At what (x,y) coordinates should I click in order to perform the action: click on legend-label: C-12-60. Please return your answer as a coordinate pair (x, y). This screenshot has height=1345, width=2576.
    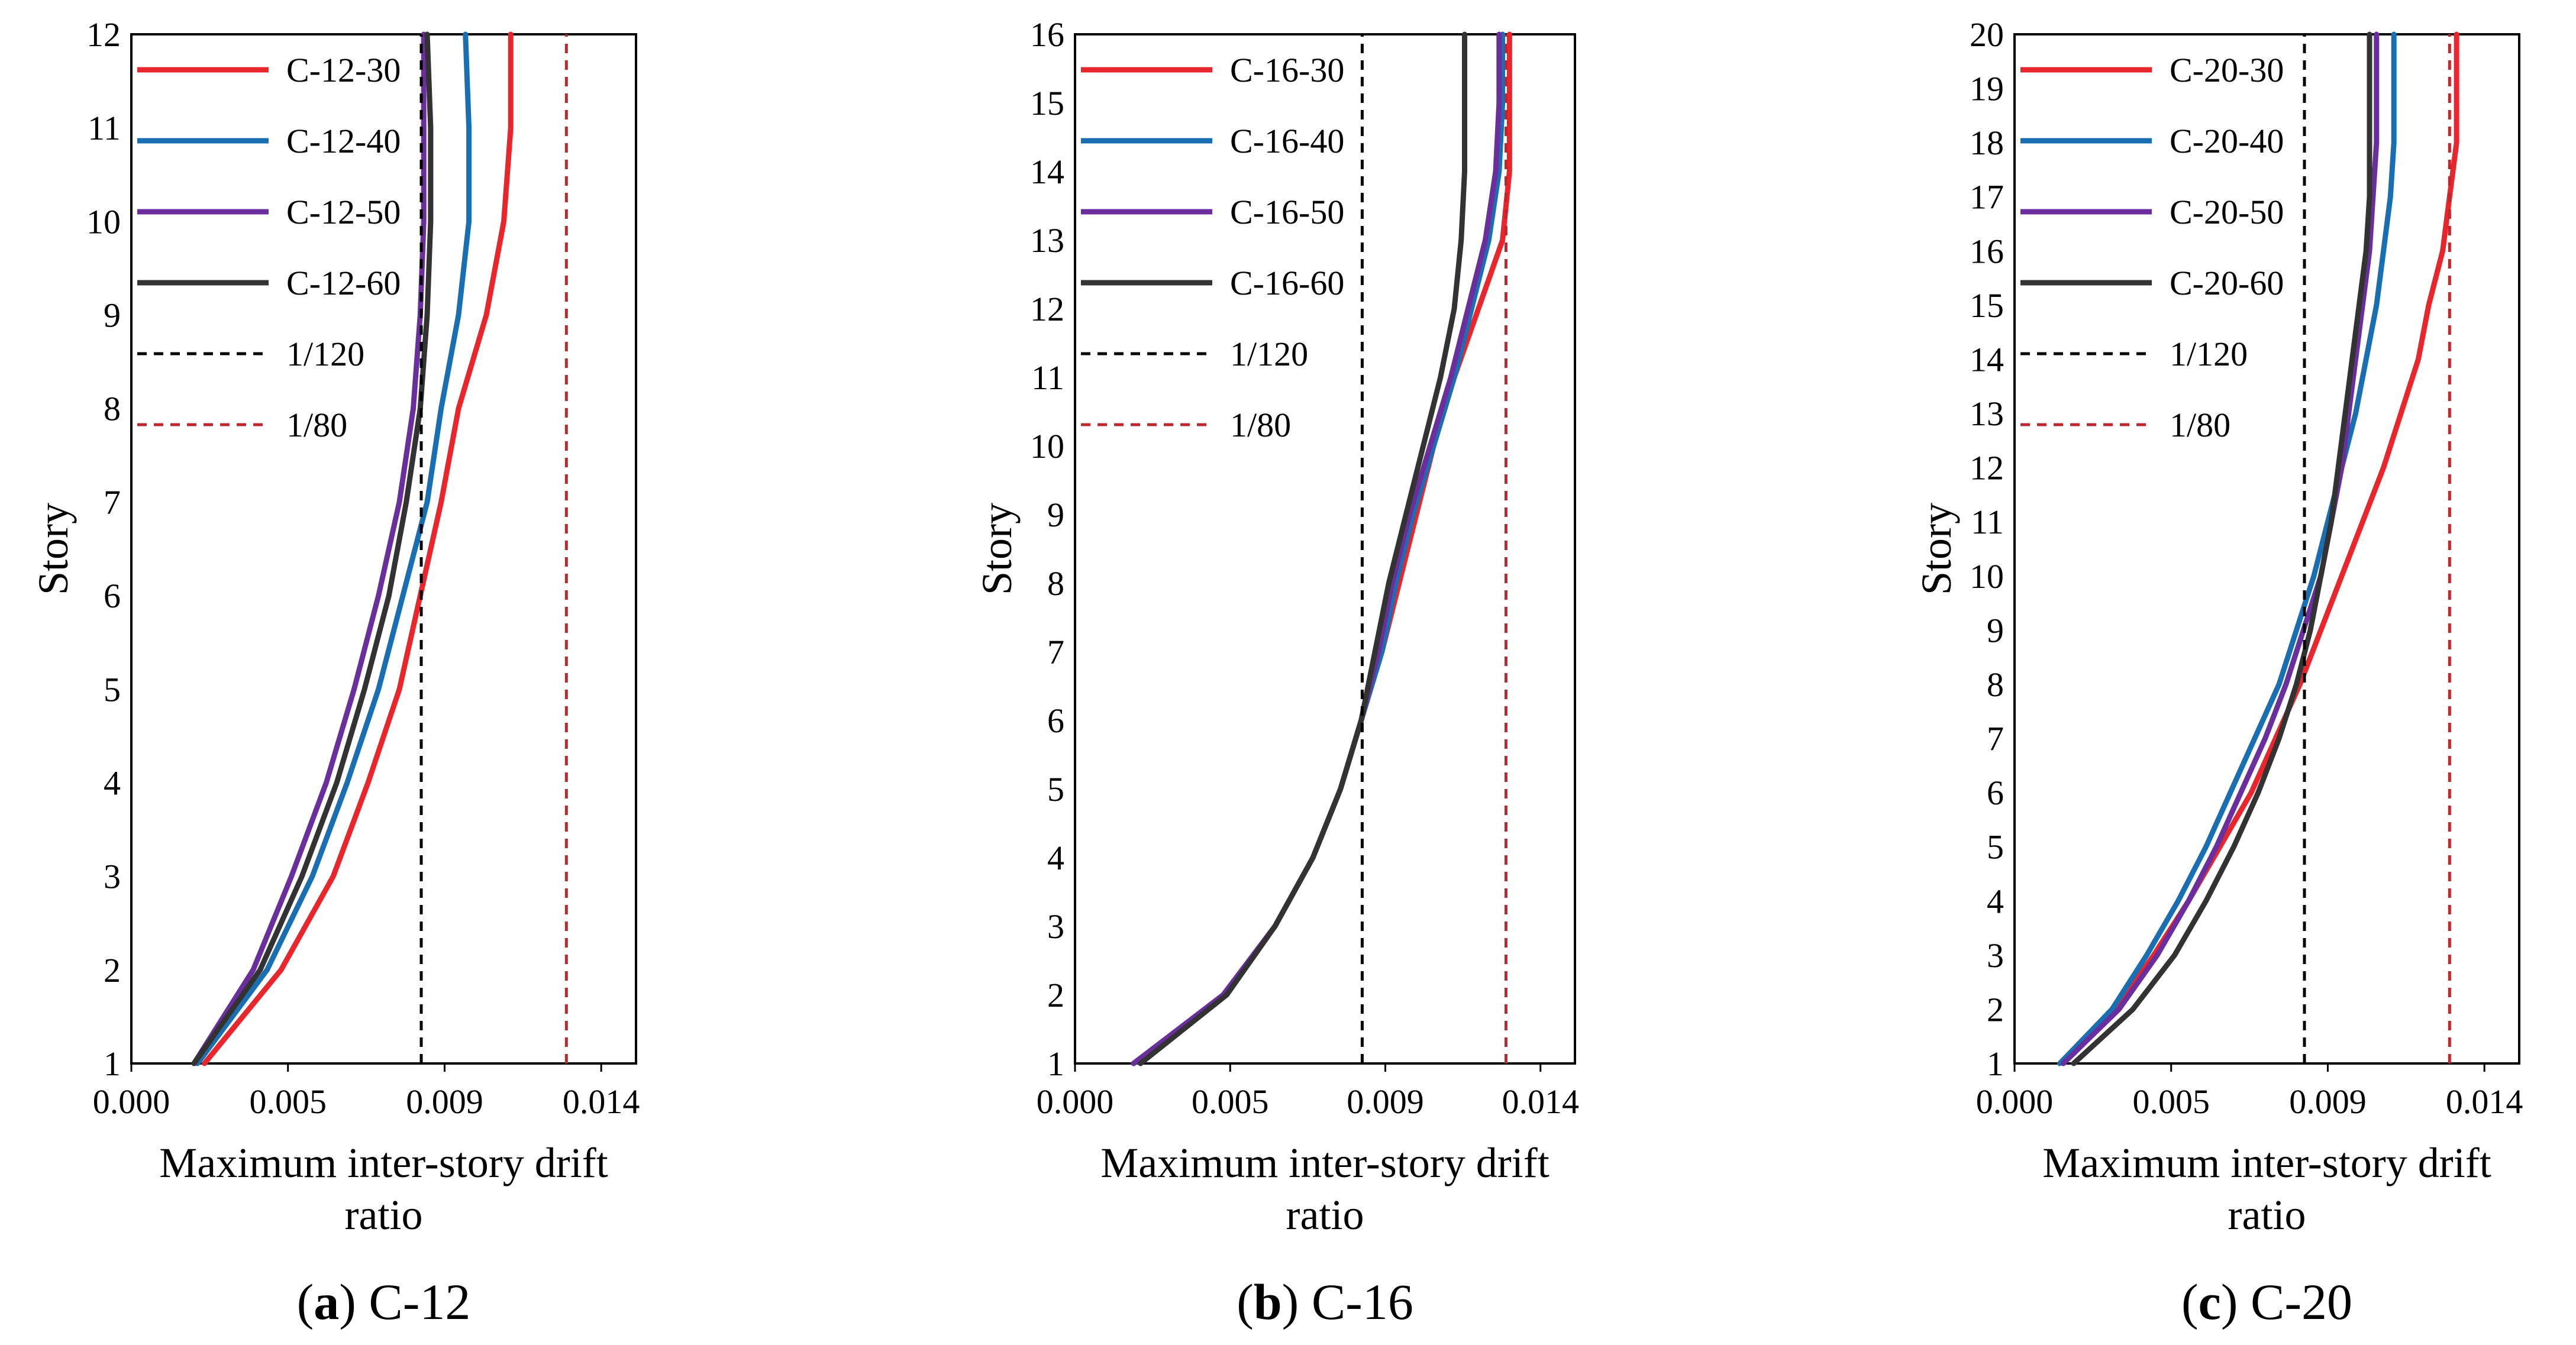
    Looking at the image, I should click on (343, 283).